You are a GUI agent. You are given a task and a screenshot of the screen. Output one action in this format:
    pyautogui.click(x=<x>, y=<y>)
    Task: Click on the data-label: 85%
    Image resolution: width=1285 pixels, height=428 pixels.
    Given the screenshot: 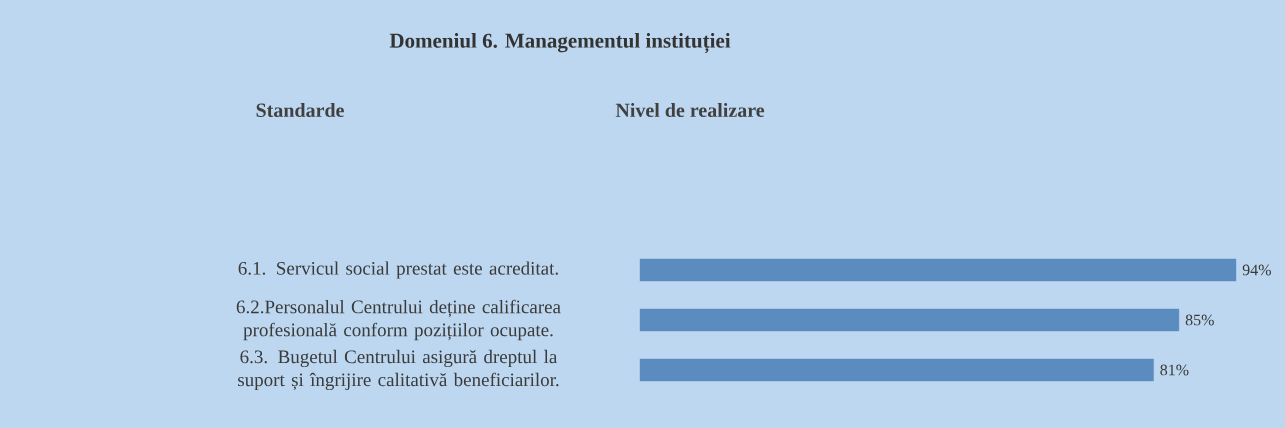 What is the action you would take?
    pyautogui.click(x=1199, y=320)
    